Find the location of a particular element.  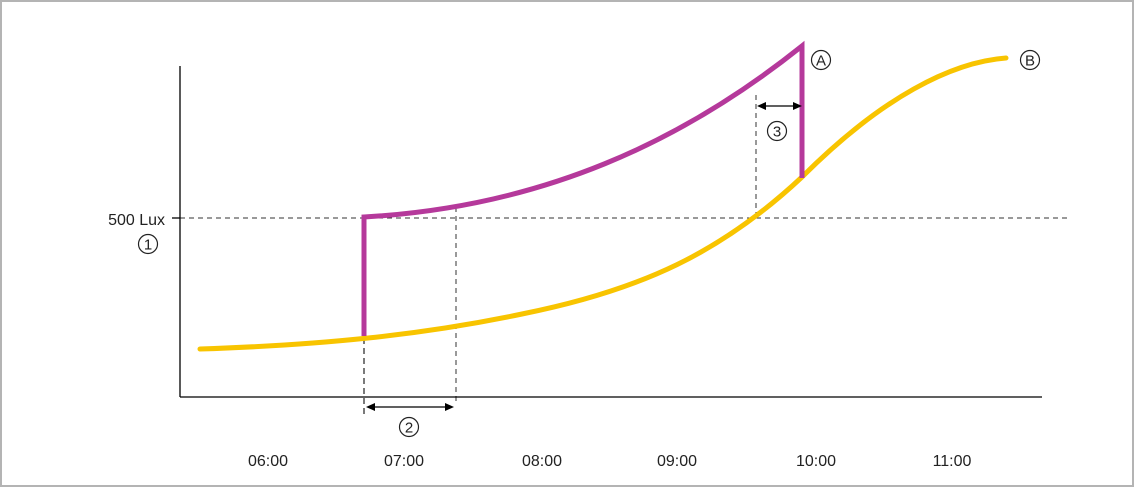

threshold-label: 500 Lux is located at coordinates (136, 220).